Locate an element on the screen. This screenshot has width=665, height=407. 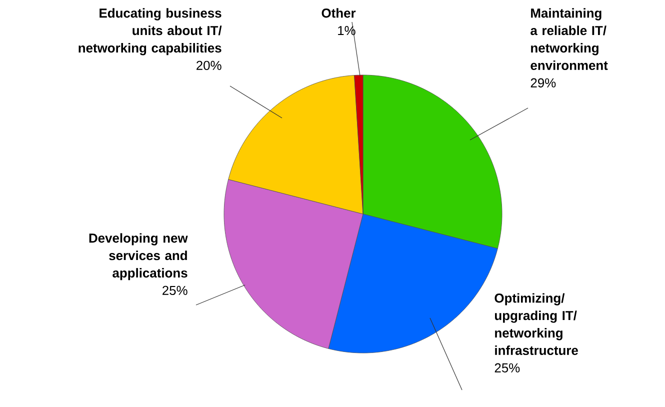
data-label: 1% is located at coordinates (347, 31).